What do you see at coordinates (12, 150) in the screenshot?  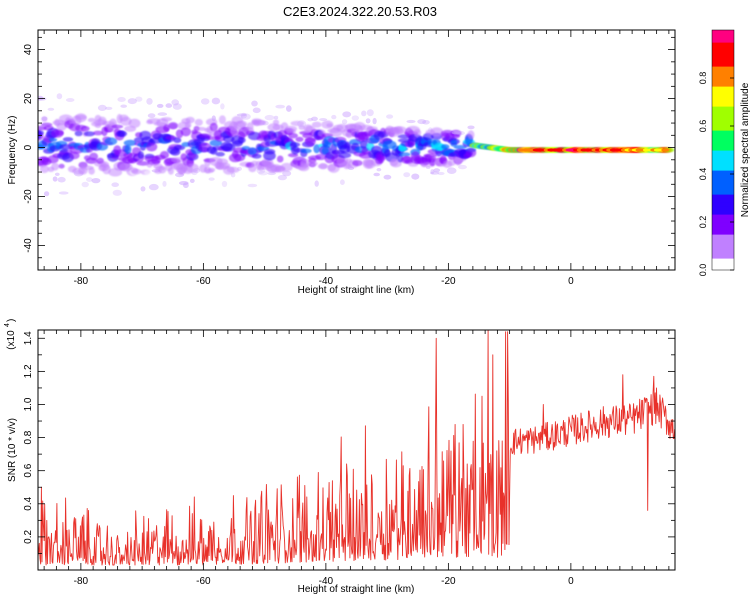 I see `top-y-axis-label: Frequency (Hz)` at bounding box center [12, 150].